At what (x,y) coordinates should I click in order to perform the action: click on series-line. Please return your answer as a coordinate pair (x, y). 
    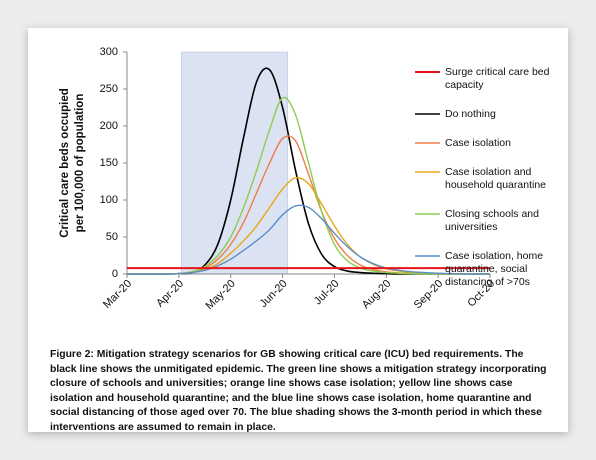
    Looking at the image, I should click on (308, 239).